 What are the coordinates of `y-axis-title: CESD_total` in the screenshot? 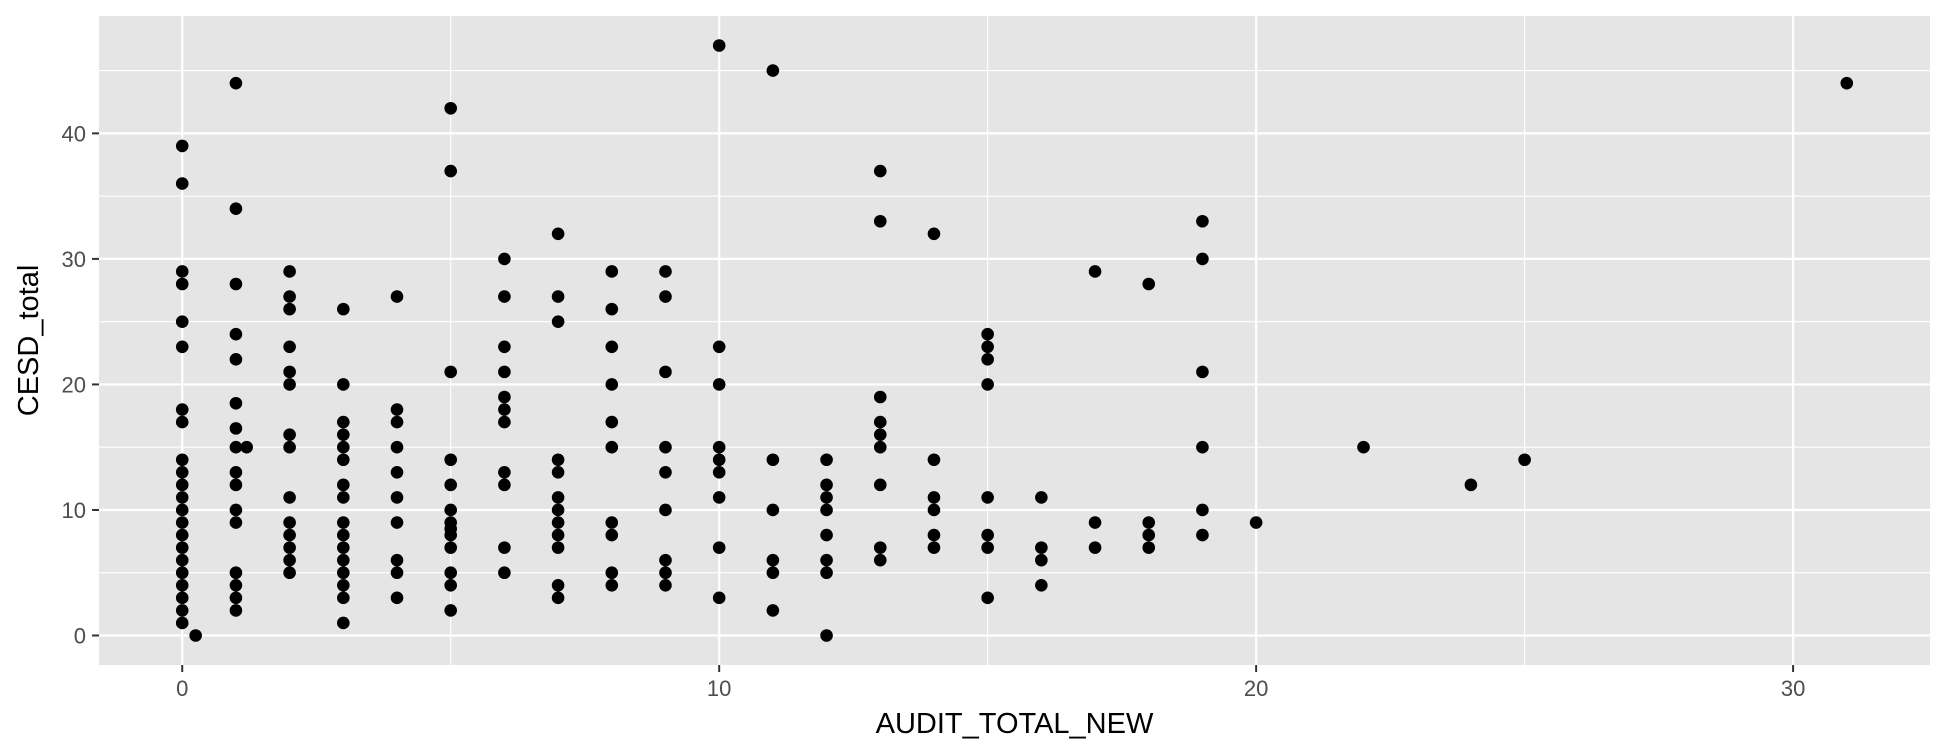 It's located at (29, 341).